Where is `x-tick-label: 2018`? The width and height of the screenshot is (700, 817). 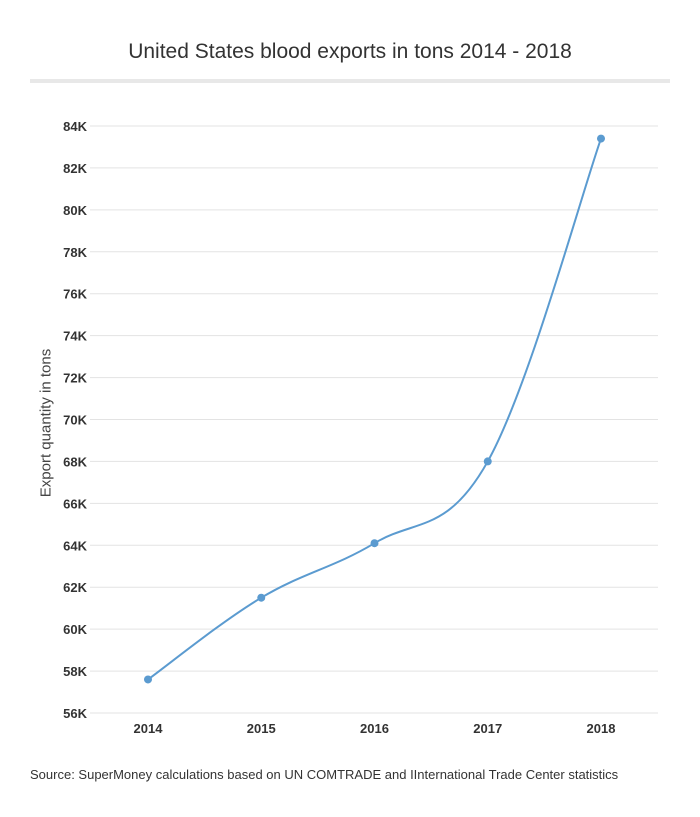 x-tick-label: 2018 is located at coordinates (601, 728).